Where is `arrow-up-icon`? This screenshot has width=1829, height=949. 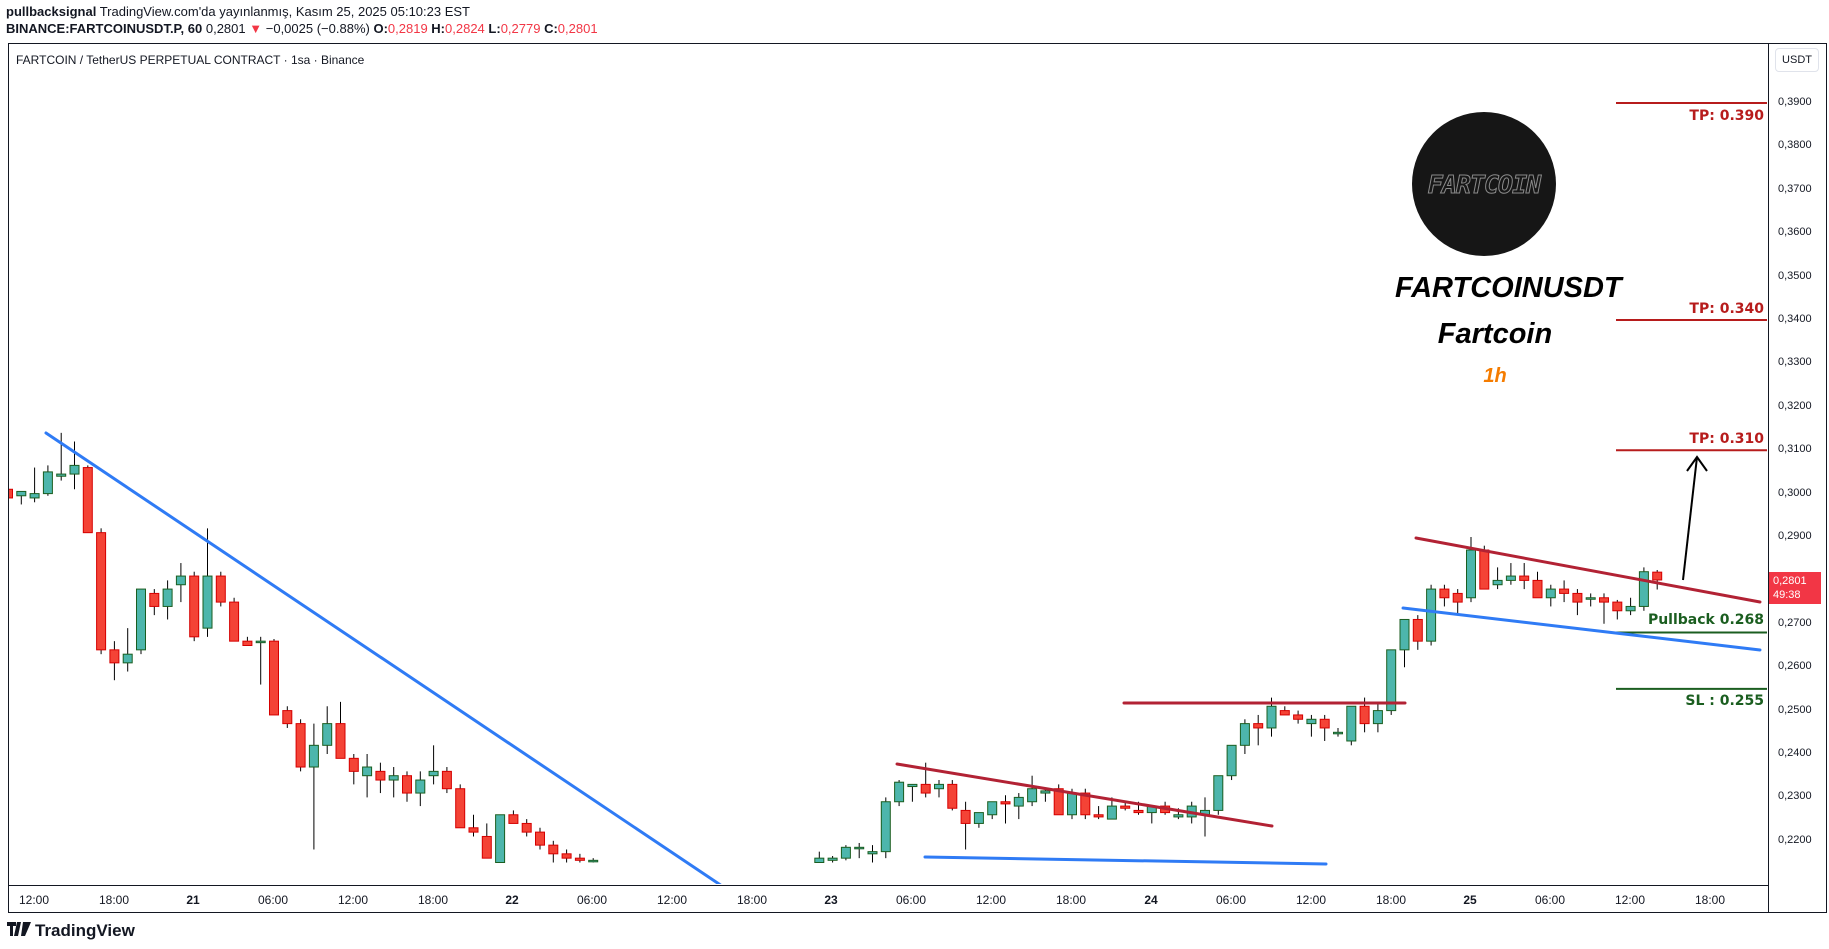 arrow-up-icon is located at coordinates (1690, 518).